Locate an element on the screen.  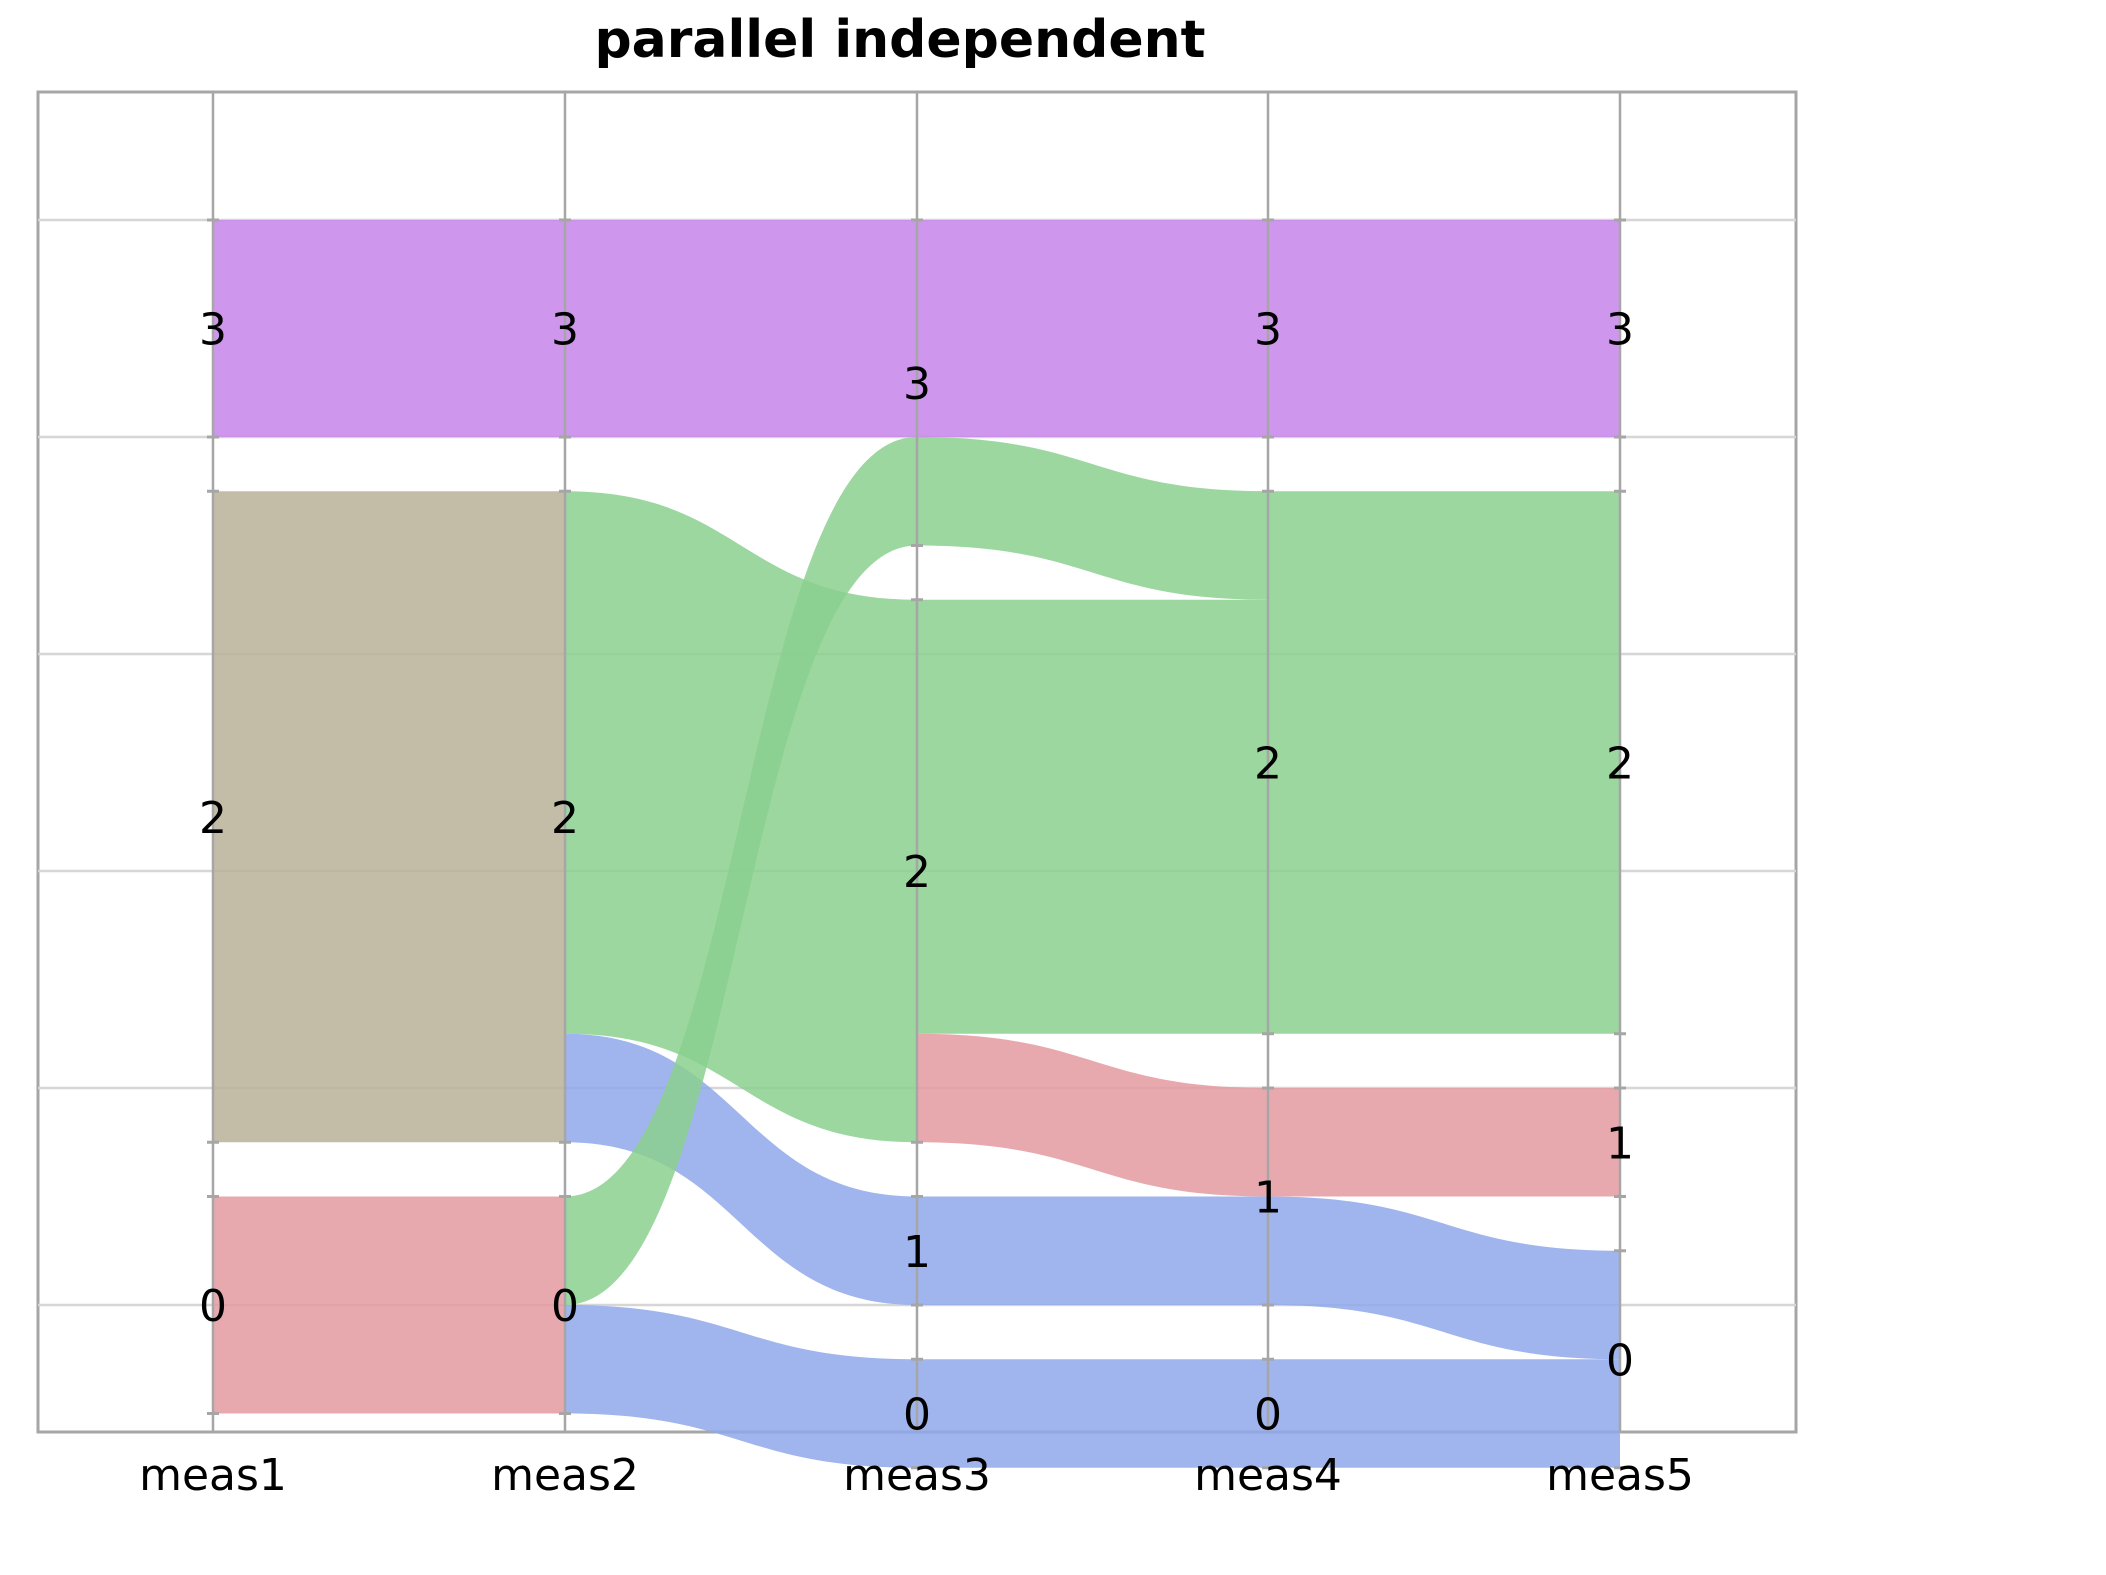
chart-title: parallel independent is located at coordinates (900, 40).